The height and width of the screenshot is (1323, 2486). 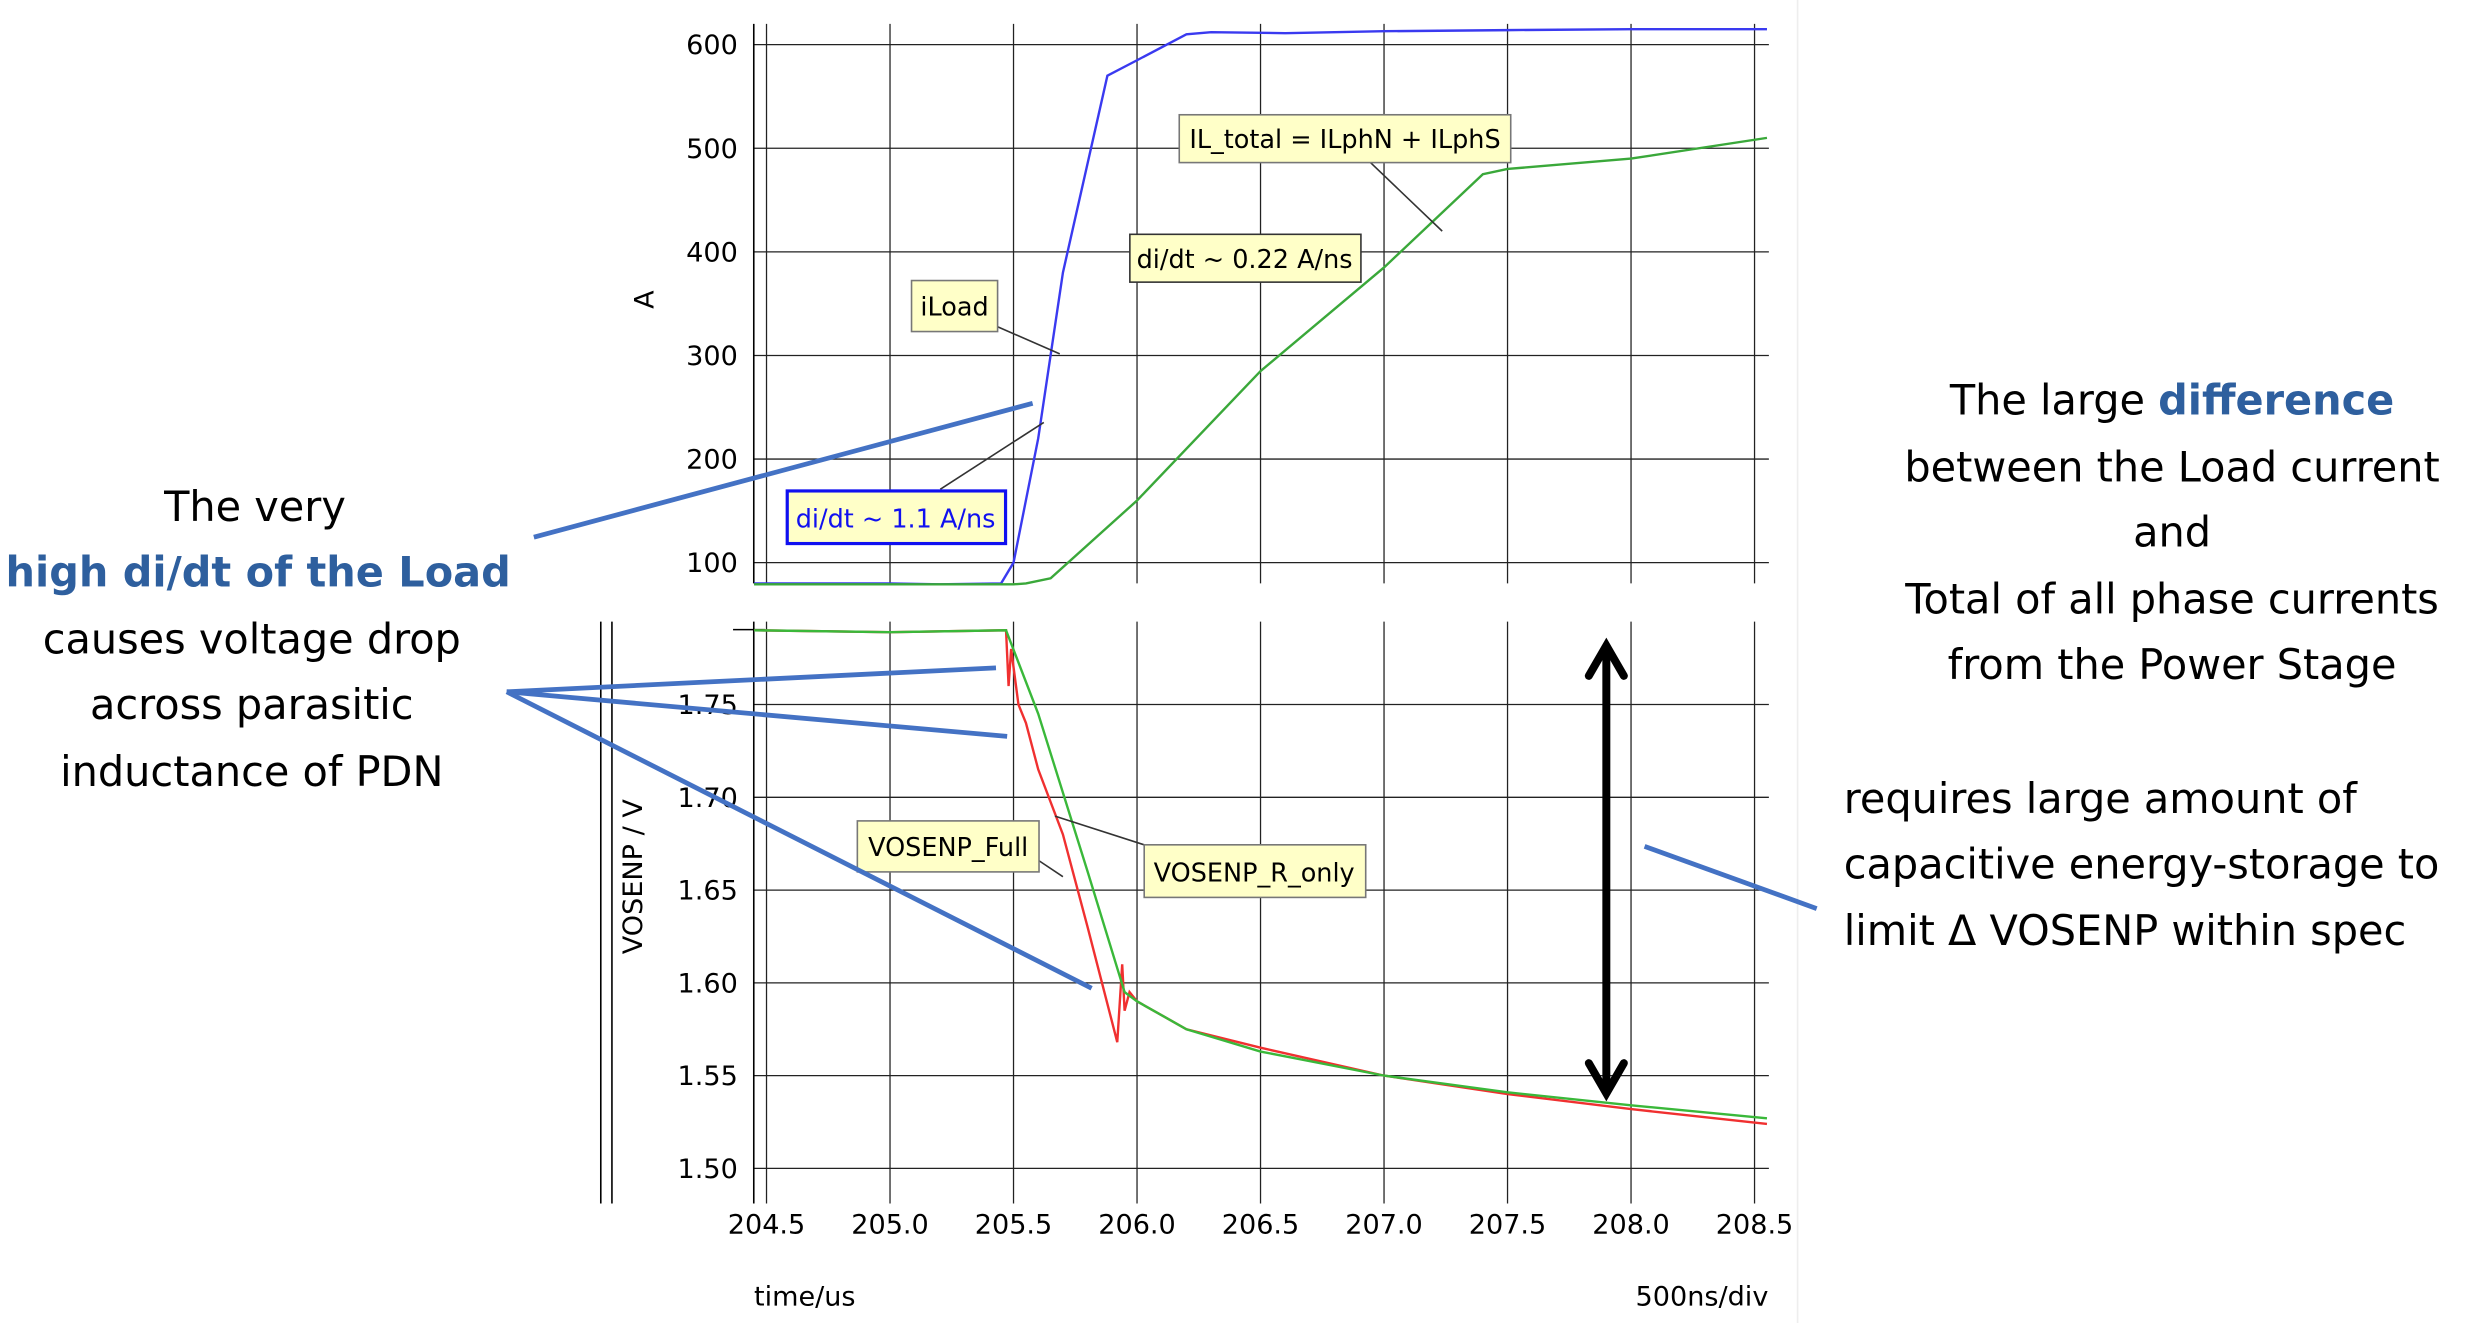 I want to click on top-y-axis-label: A, so click(x=644, y=299).